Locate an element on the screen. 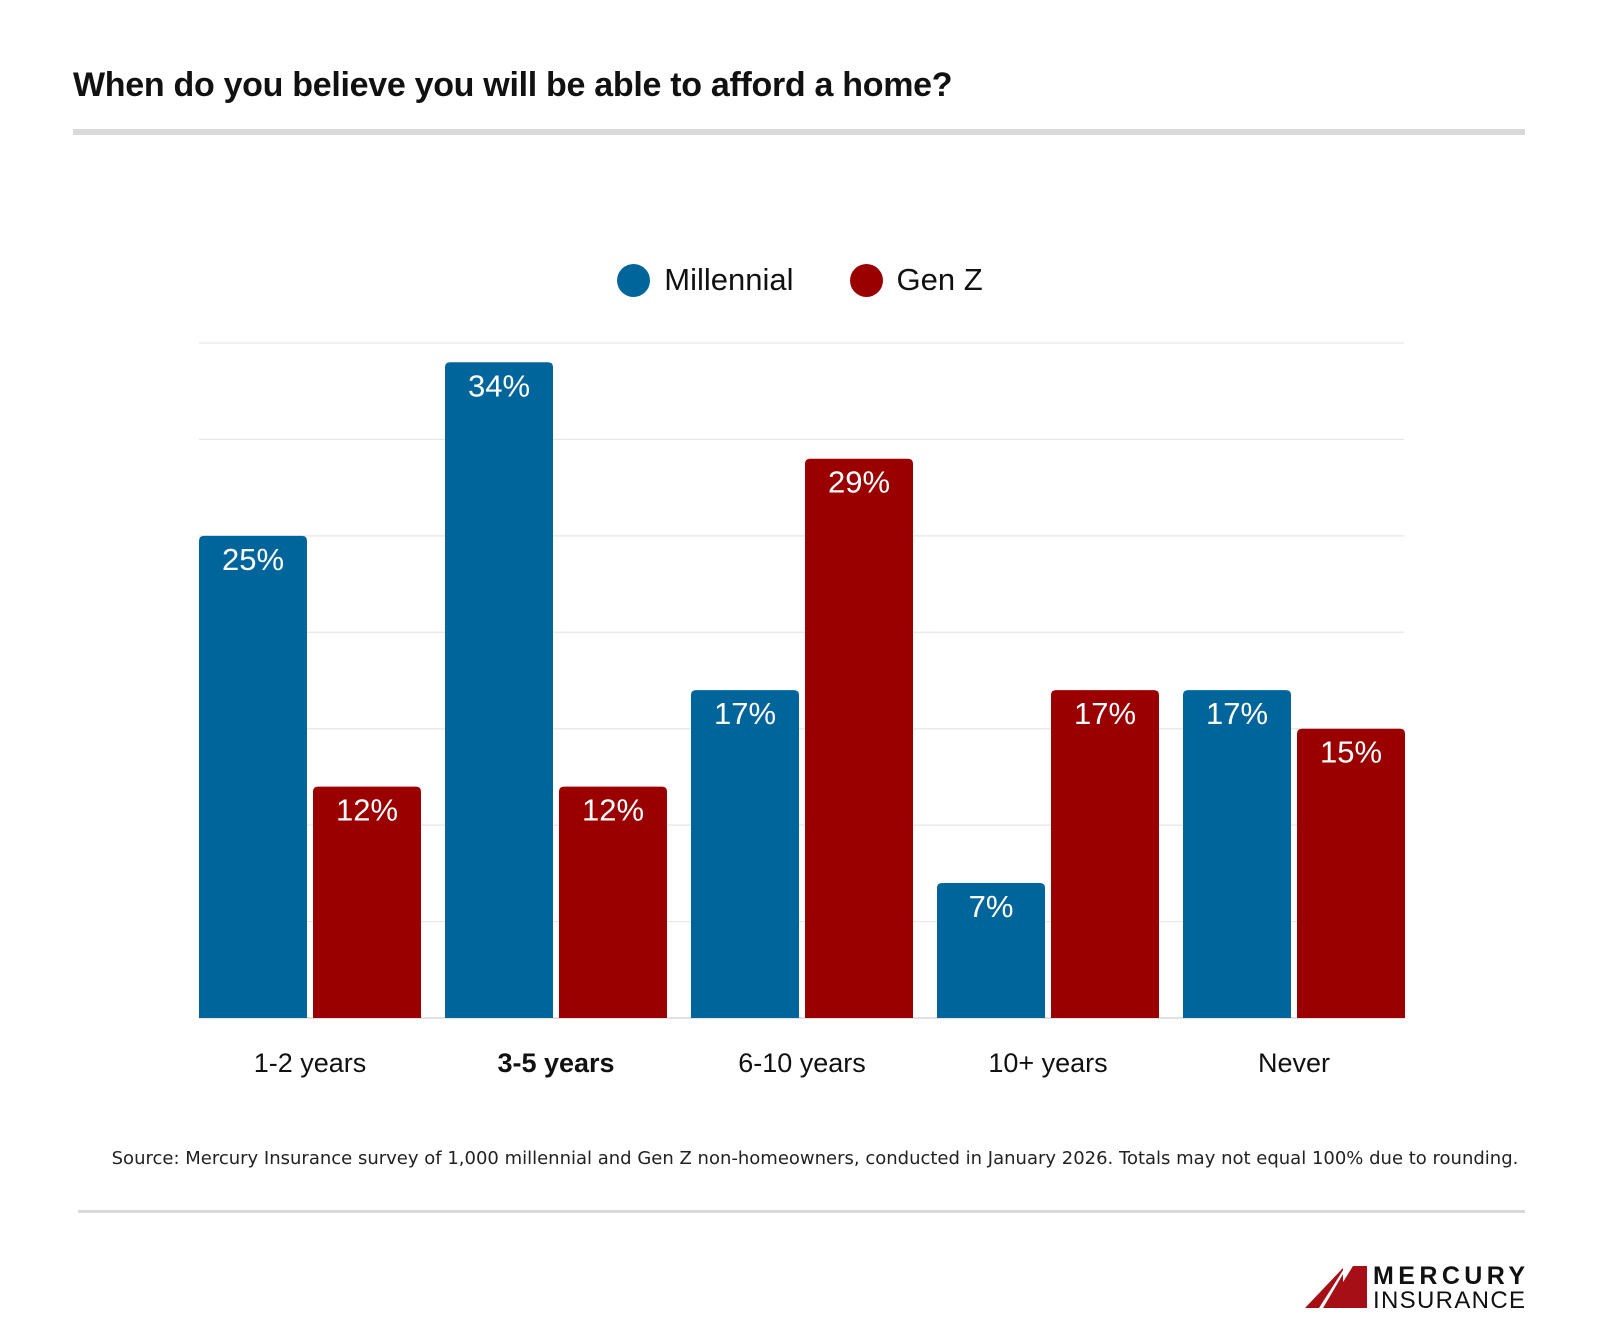 The width and height of the screenshot is (1600, 1324). legend-swatch-millennial is located at coordinates (634, 280).